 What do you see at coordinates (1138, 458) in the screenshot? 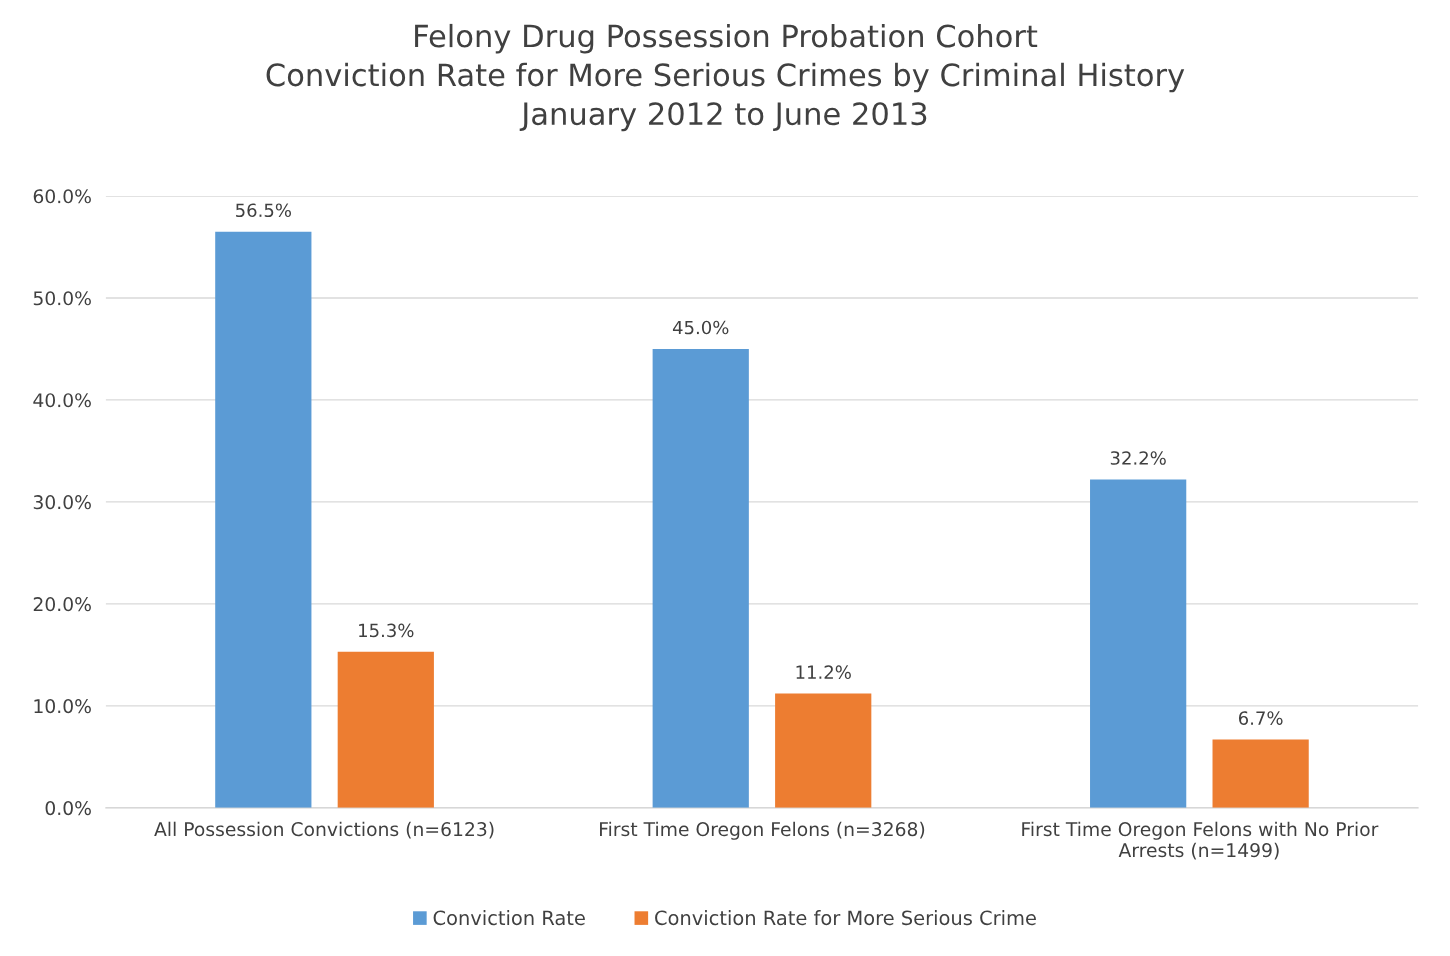
I see `data-label: 32.2%` at bounding box center [1138, 458].